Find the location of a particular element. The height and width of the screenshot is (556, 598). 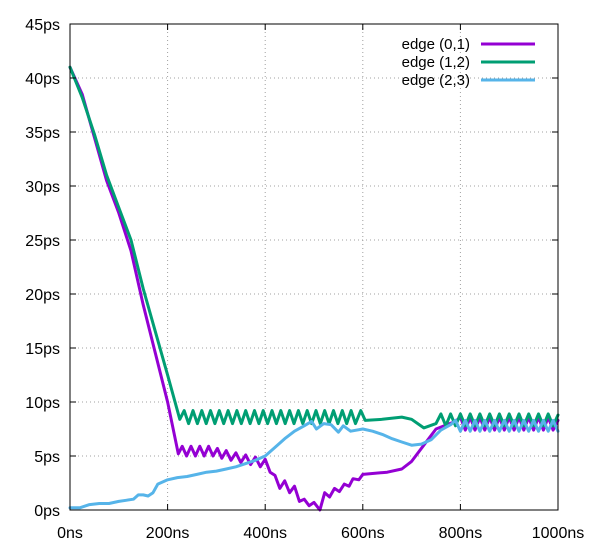

y-tick-label: 5ps is located at coordinates (47, 457).